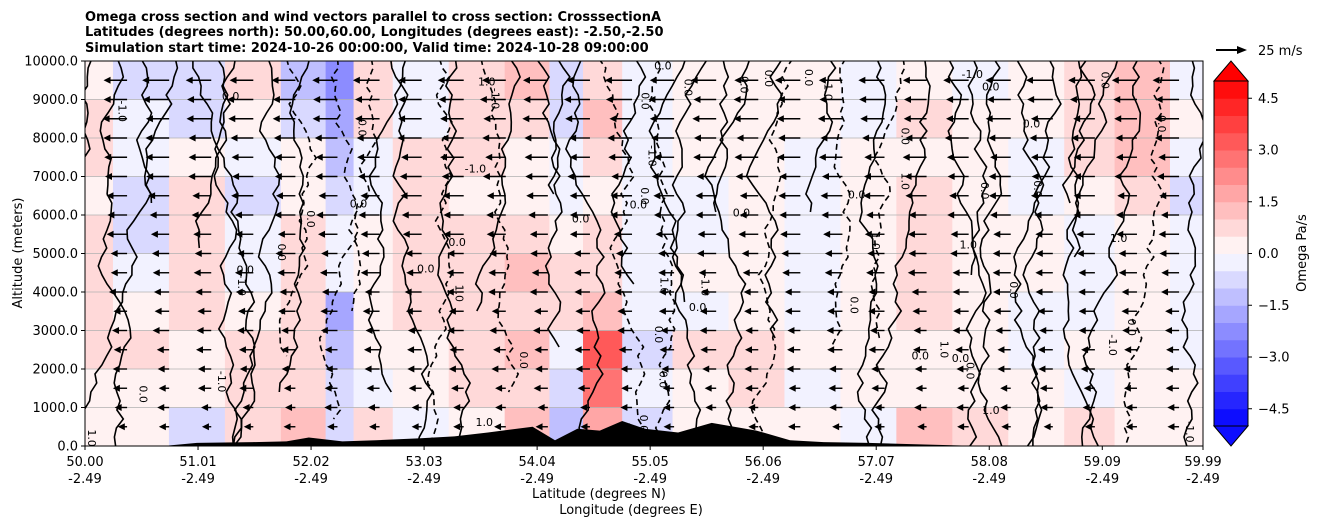  I want to click on y-tick-label: 4000.0, so click(56, 293).